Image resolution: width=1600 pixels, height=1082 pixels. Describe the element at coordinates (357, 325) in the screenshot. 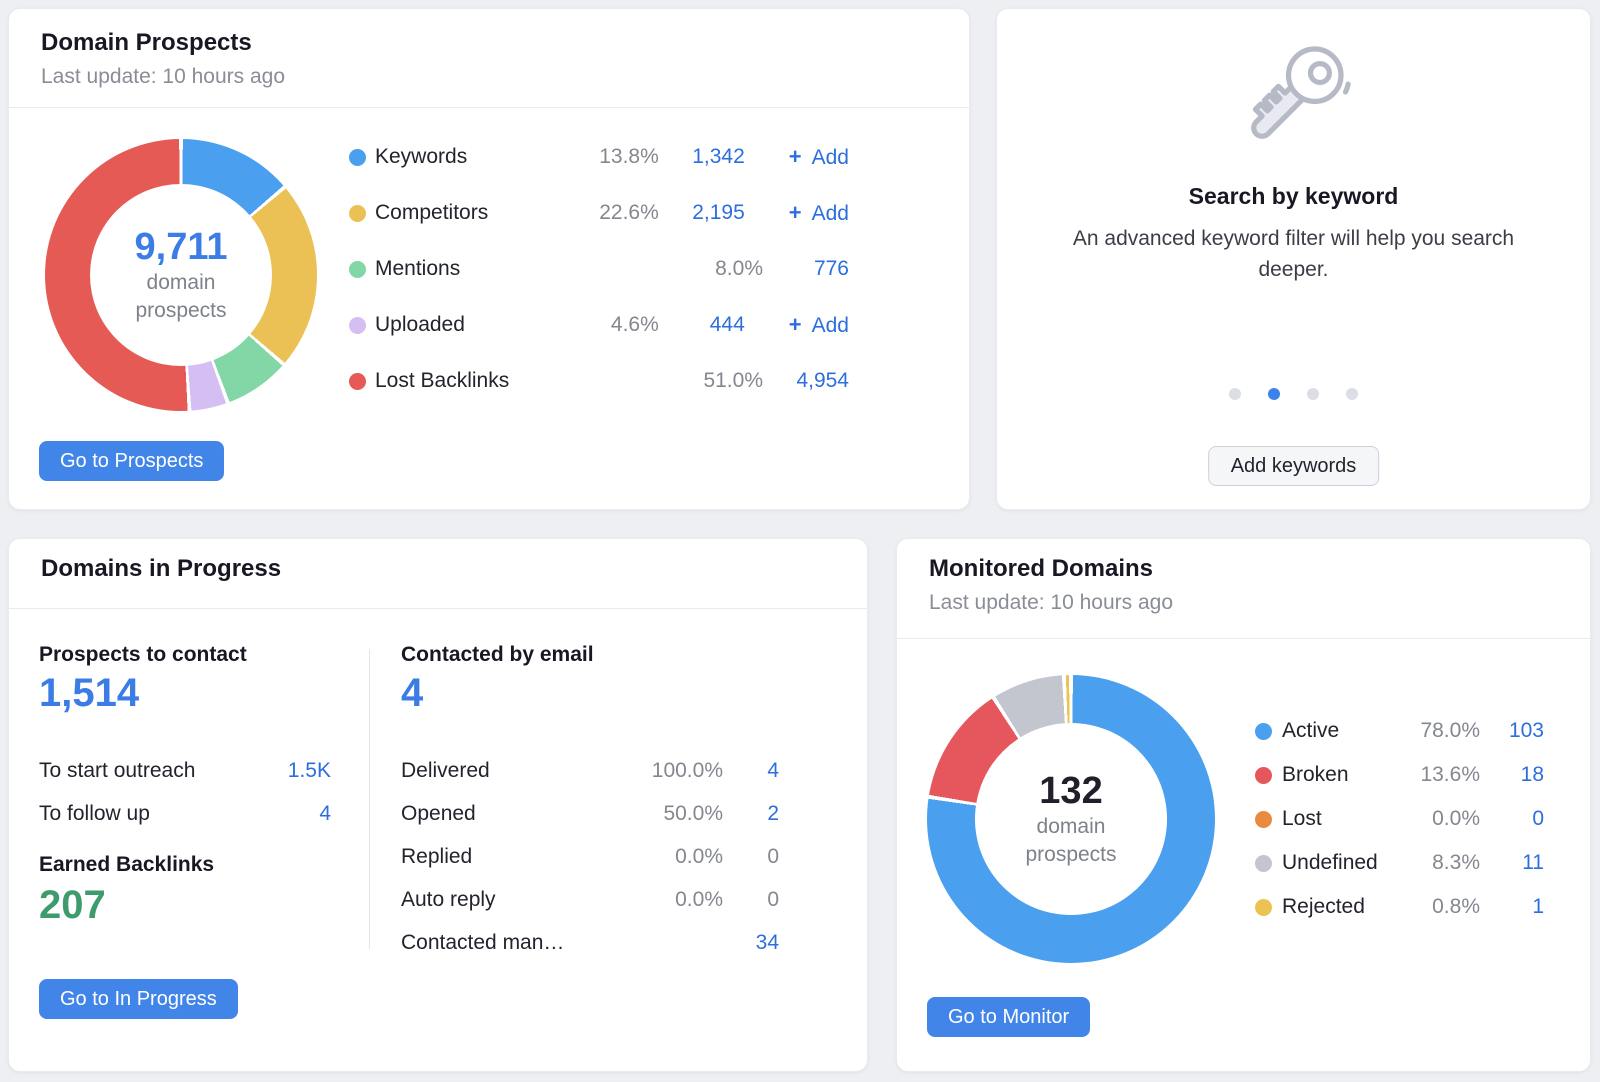

I see `uploaded-dot-icon` at that location.